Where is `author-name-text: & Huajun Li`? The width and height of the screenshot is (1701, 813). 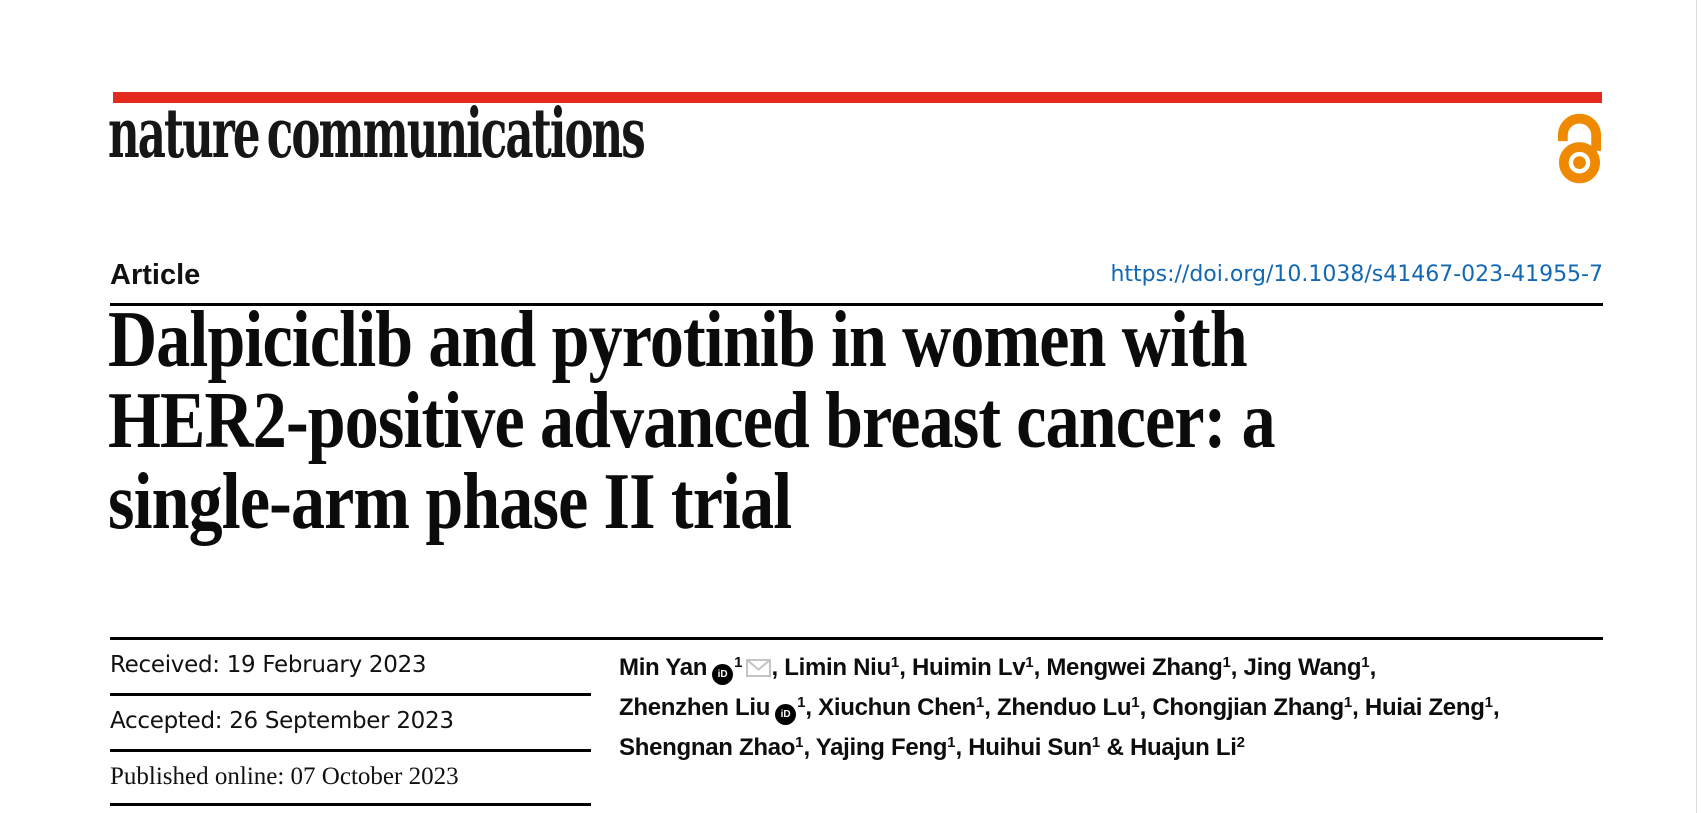
author-name-text: & Huajun Li is located at coordinates (1168, 747).